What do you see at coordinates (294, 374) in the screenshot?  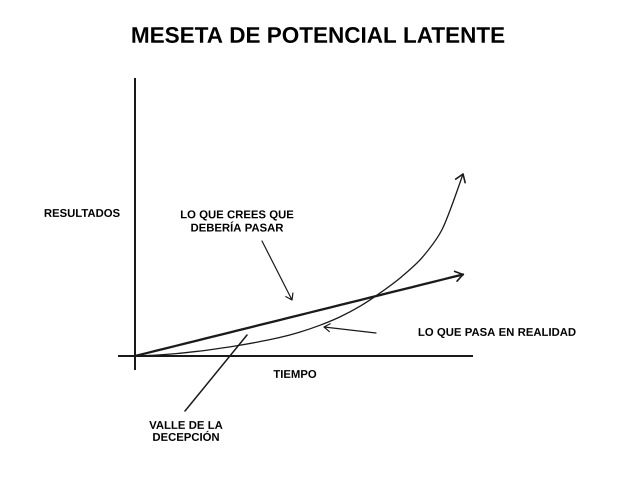 I see `x-axis-title: TIEMPO` at bounding box center [294, 374].